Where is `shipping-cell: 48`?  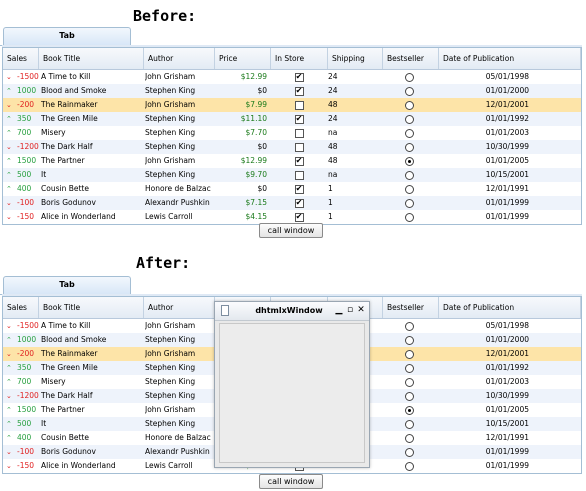 shipping-cell: 48 is located at coordinates (333, 104).